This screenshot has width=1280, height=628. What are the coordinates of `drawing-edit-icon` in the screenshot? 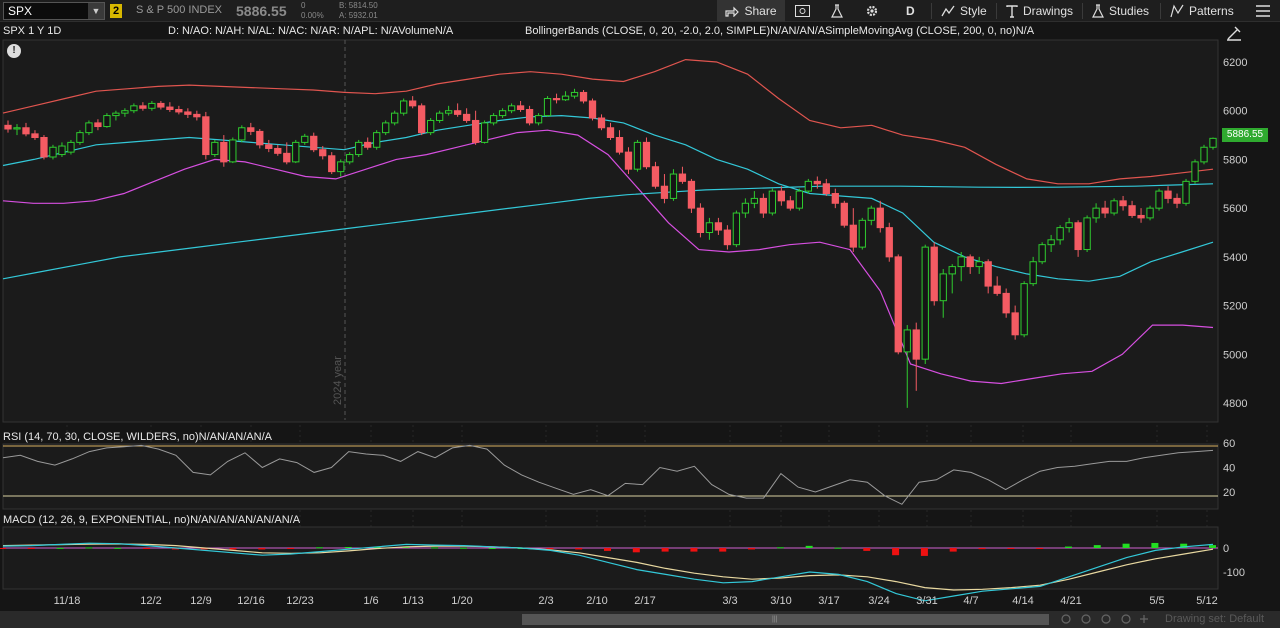 It's located at (1234, 35).